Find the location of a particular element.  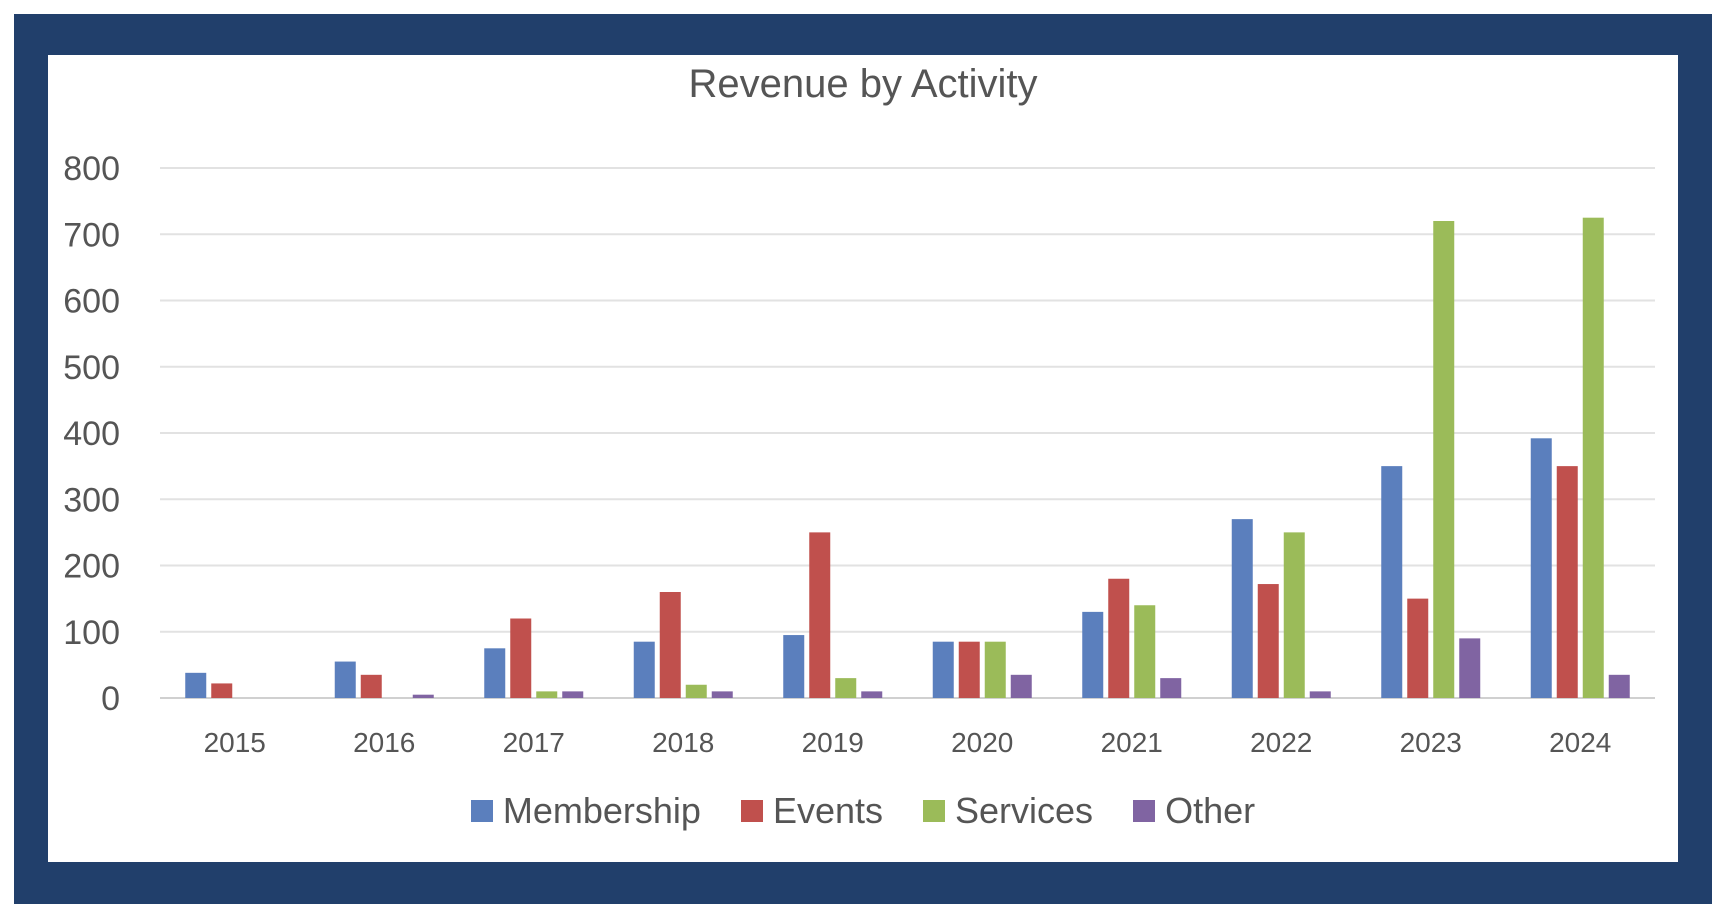

x-tick-label: 2016 is located at coordinates (384, 742).